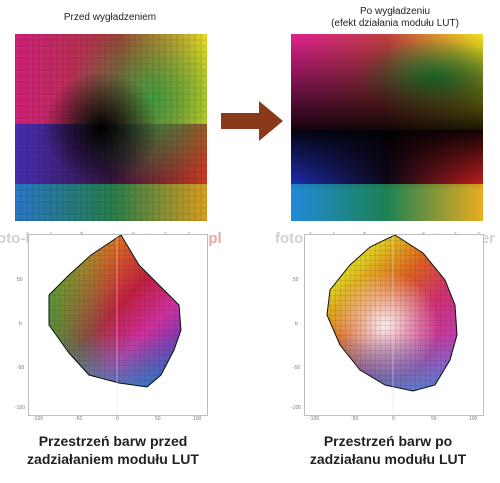 The height and width of the screenshot is (483, 500). Describe the element at coordinates (111, 127) in the screenshot. I see `before-color-swatch` at that location.